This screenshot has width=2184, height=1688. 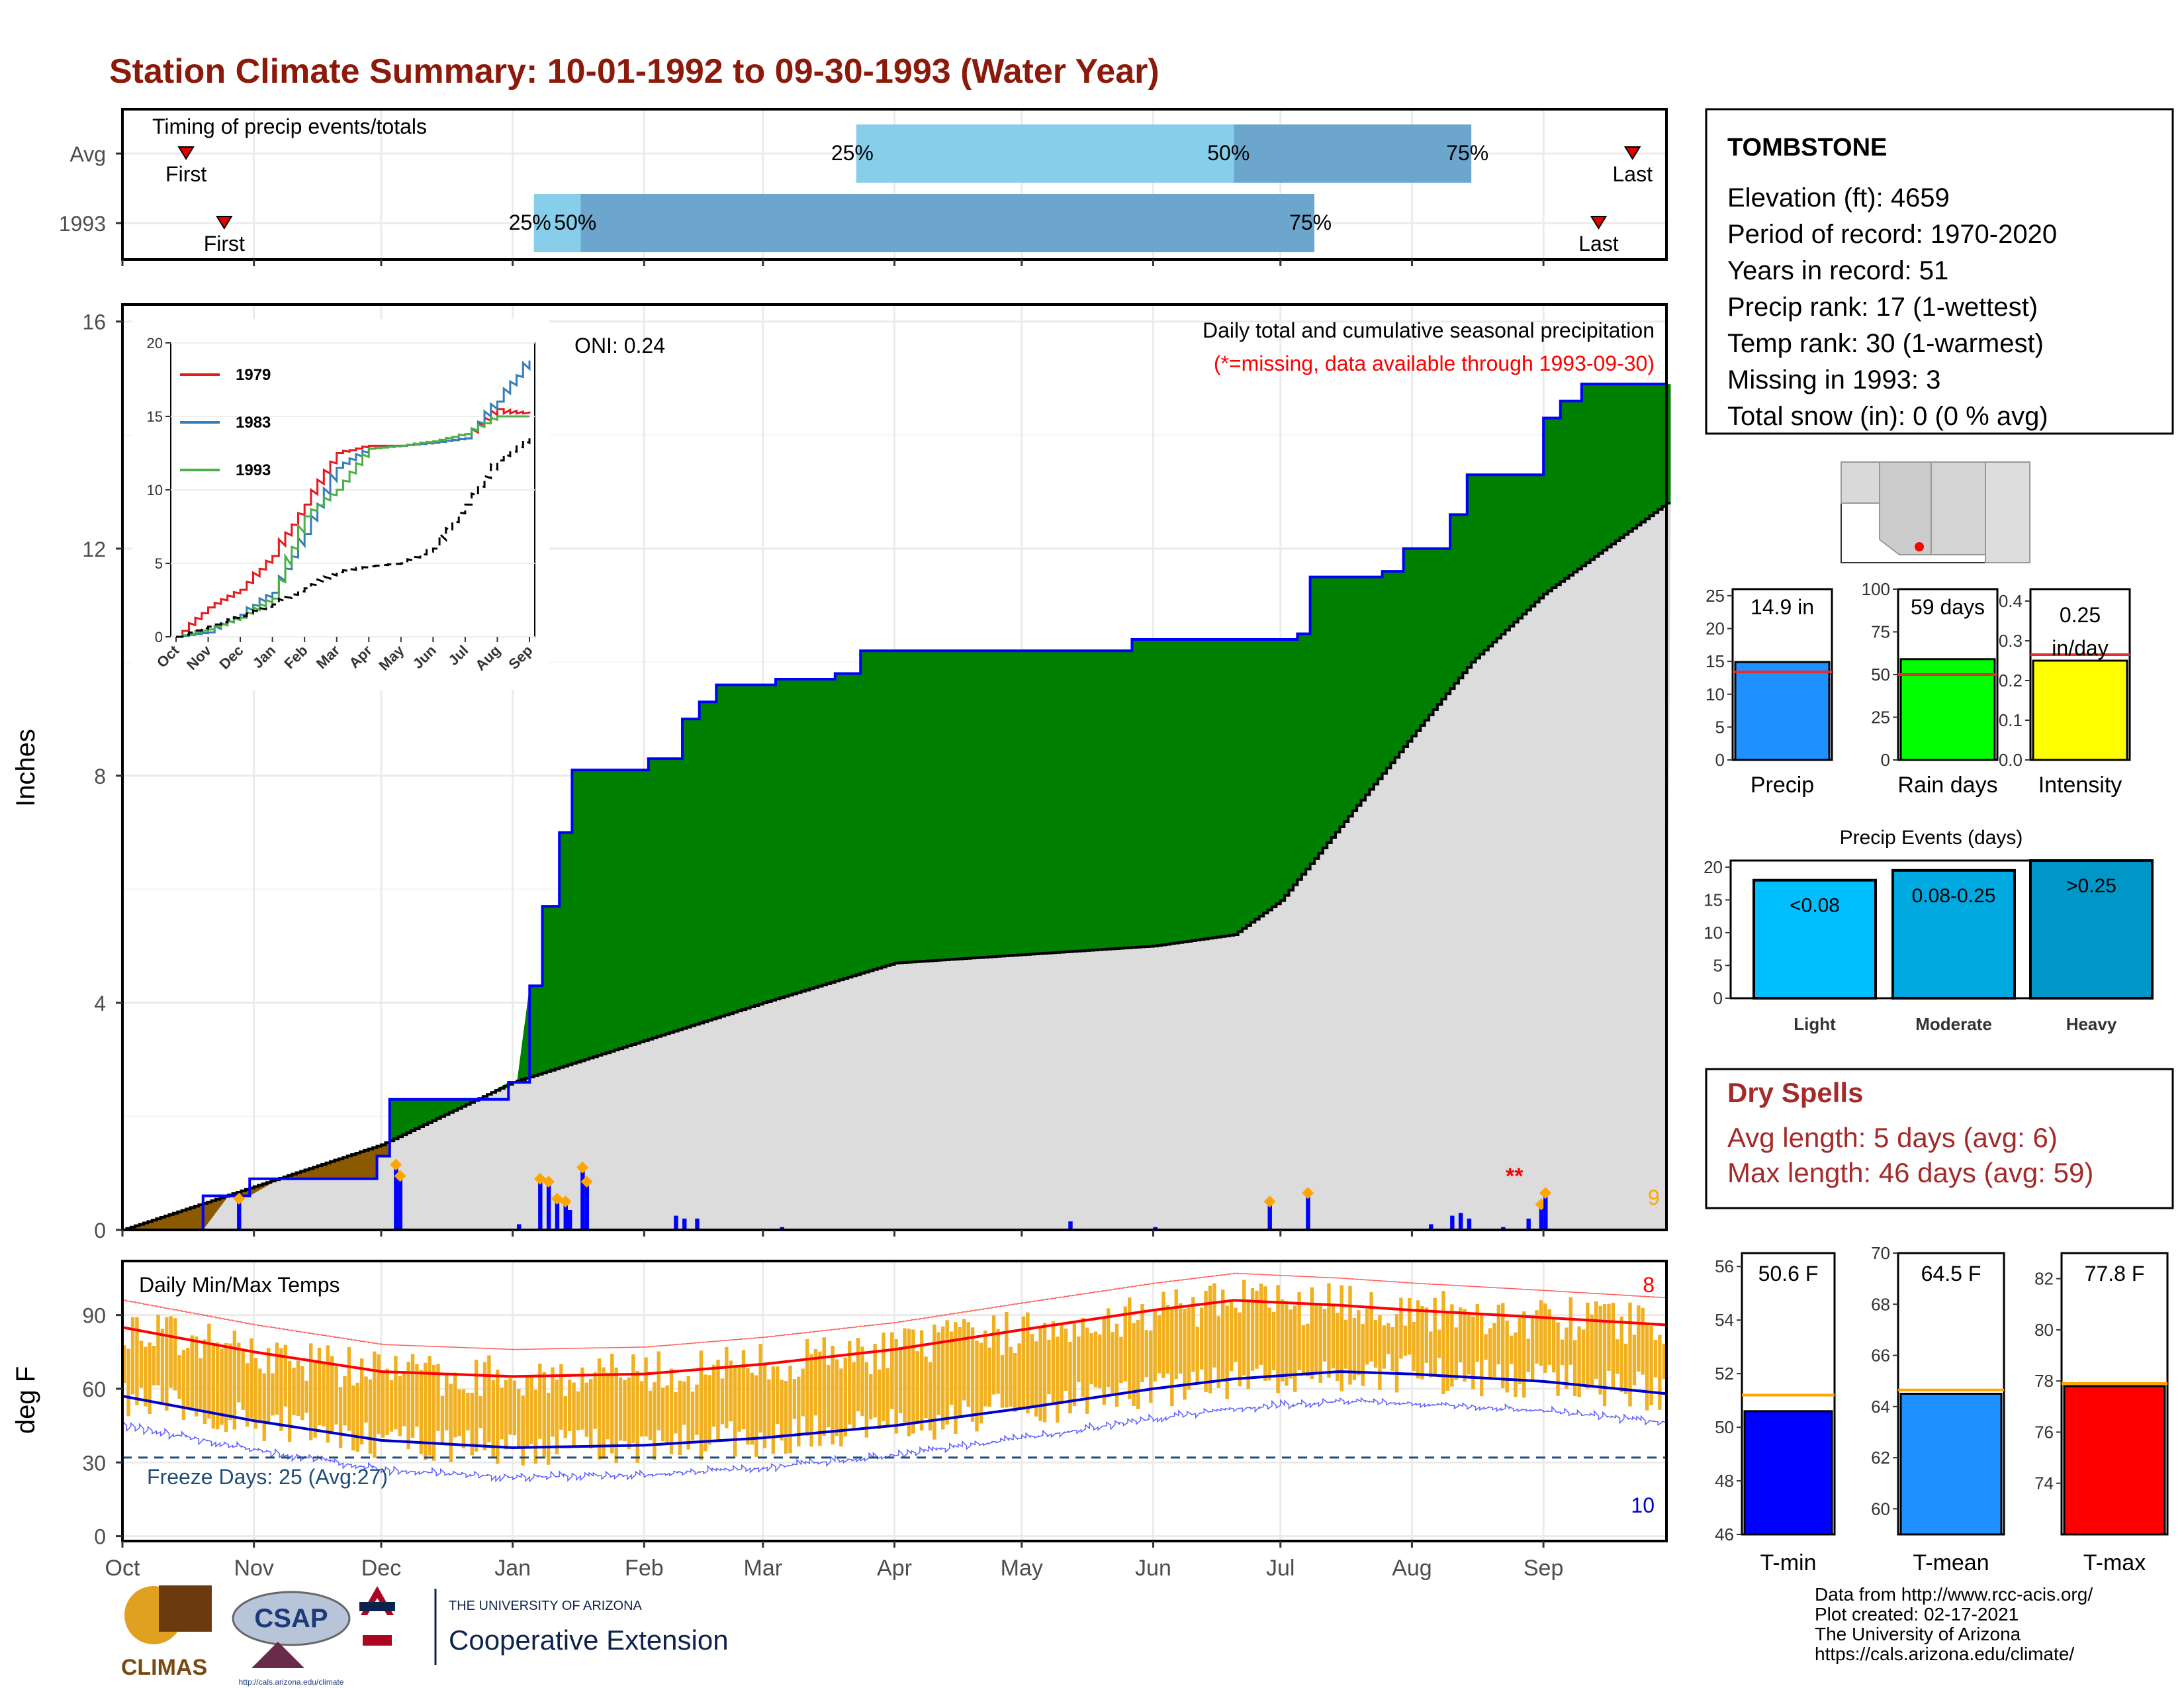 I want to click on temp-summary-t-max: 74 76 78 80 82 77.8 F T-max, so click(x=2101, y=1413).